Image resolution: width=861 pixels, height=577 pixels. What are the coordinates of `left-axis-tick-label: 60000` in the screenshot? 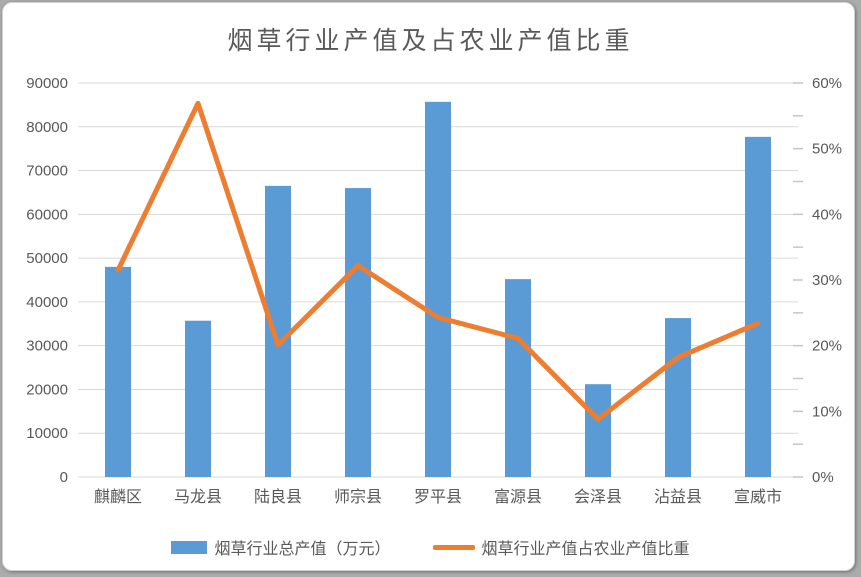 It's located at (47, 214).